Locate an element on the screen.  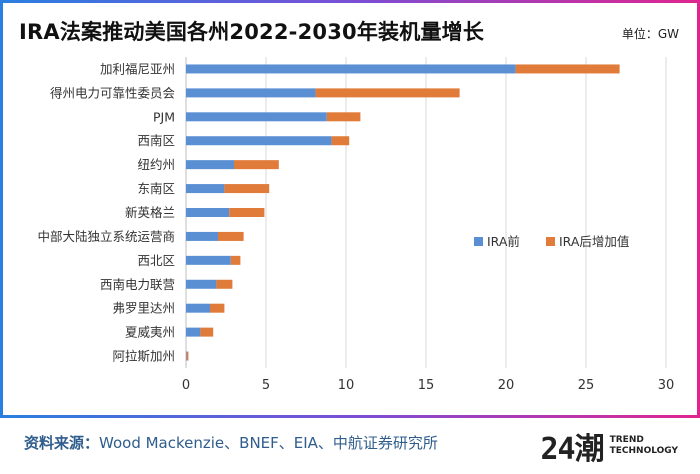
source-text: Wood Mackenzie、BNEF、EIA、中航证券研究所 is located at coordinates (268, 443).